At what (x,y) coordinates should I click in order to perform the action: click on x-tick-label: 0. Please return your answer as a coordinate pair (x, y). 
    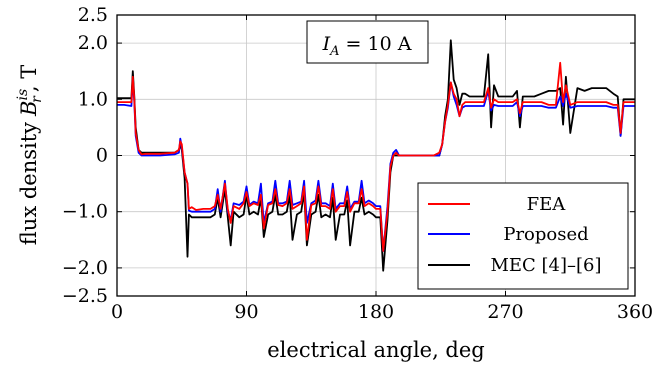
    Looking at the image, I should click on (117, 312).